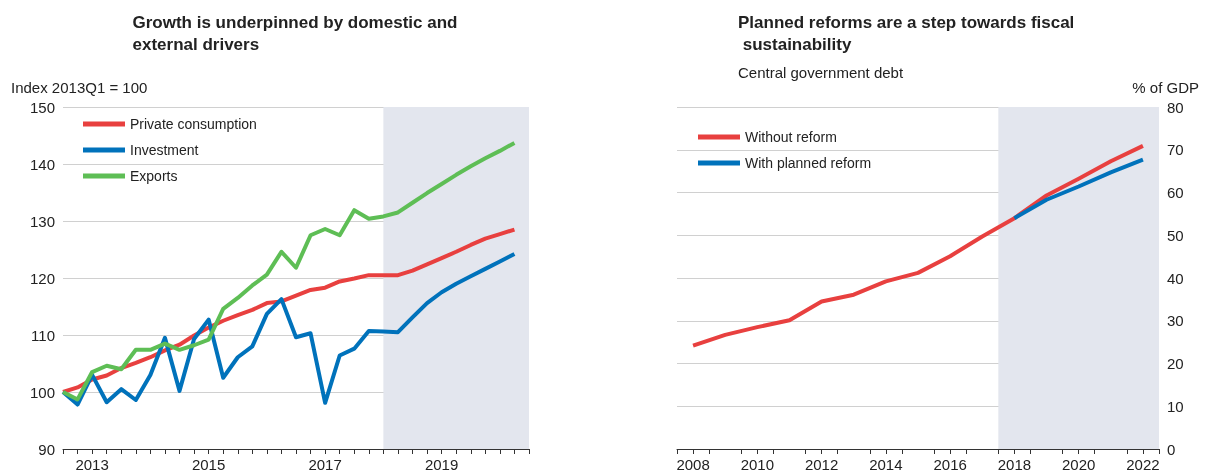  Describe the element at coordinates (1175, 107) in the screenshot. I see `y-tick-label: 80` at that location.